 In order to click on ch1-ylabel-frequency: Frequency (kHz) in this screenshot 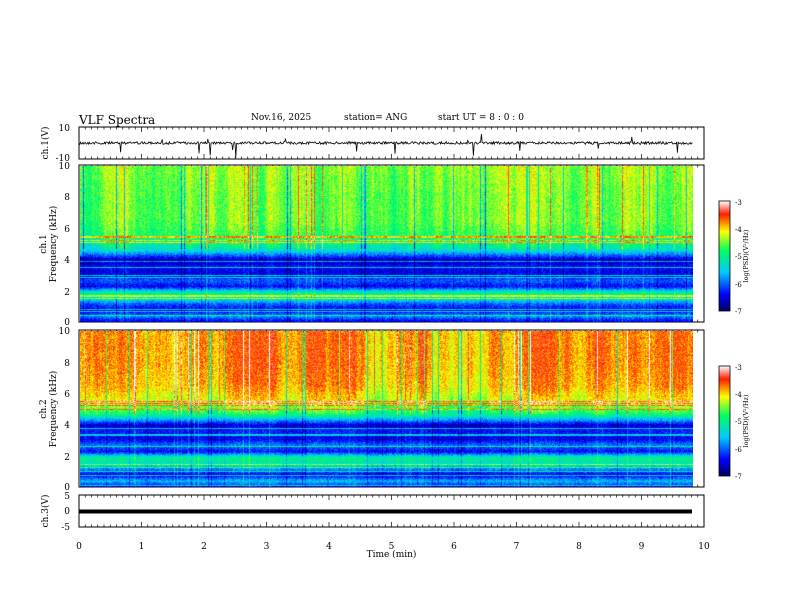, I will do `click(53, 244)`.